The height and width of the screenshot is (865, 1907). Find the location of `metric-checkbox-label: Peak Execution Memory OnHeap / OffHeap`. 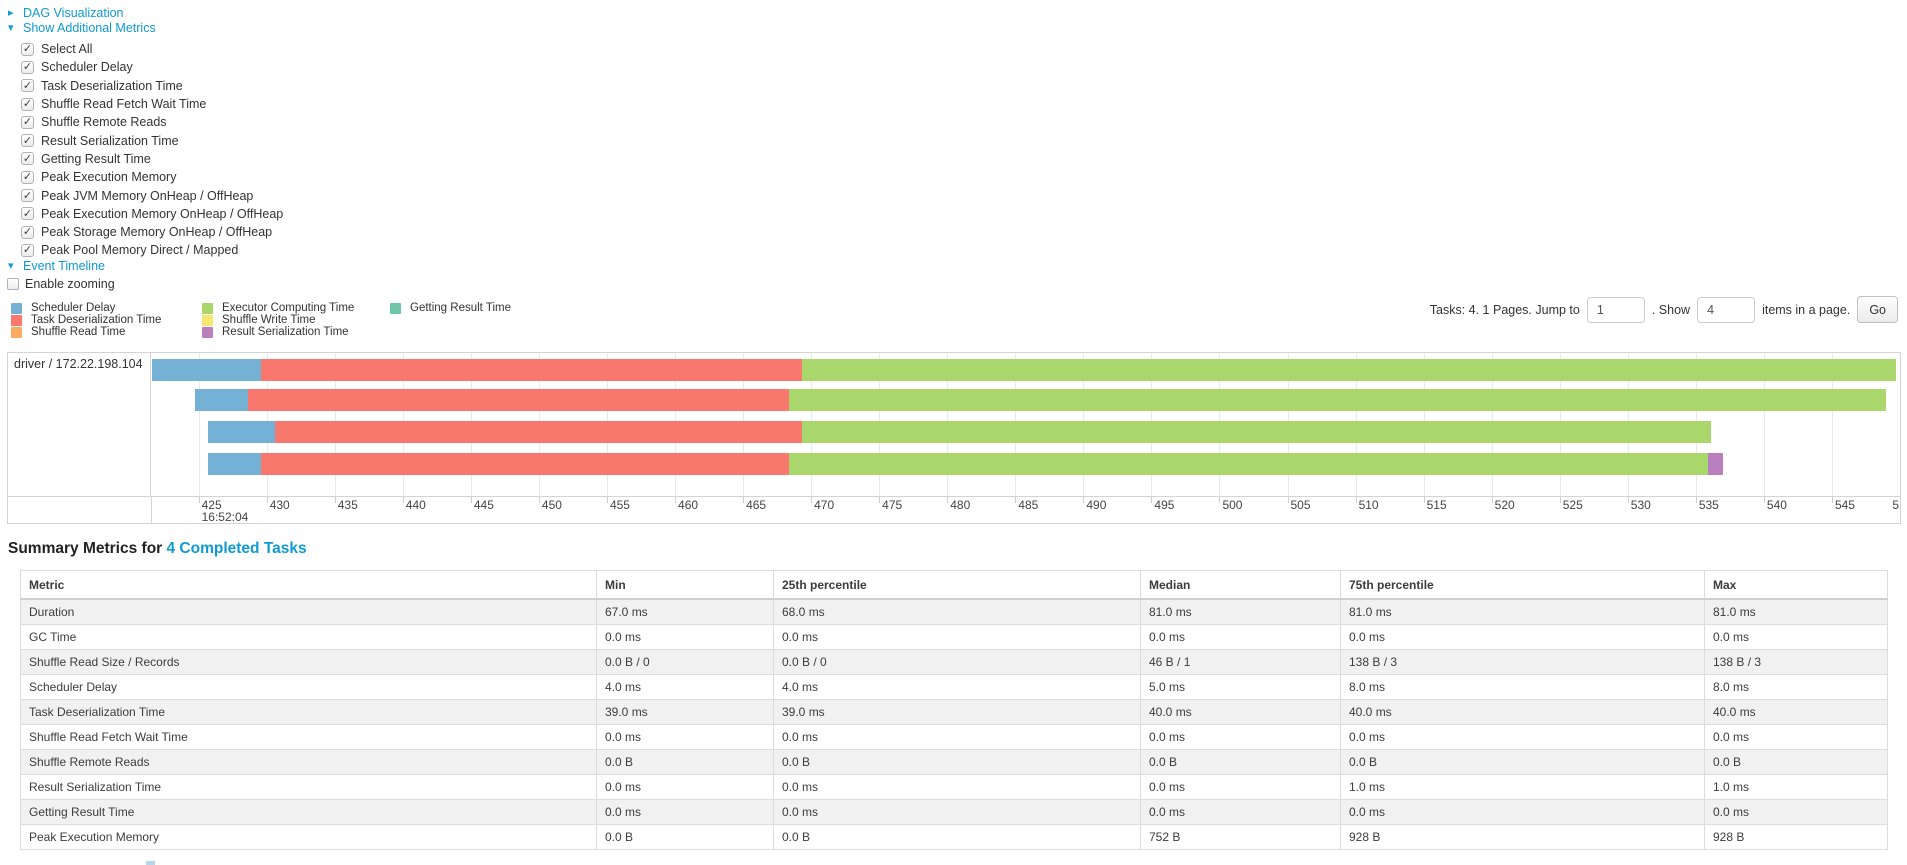

metric-checkbox-label: Peak Execution Memory OnHeap / OffHeap is located at coordinates (162, 213).